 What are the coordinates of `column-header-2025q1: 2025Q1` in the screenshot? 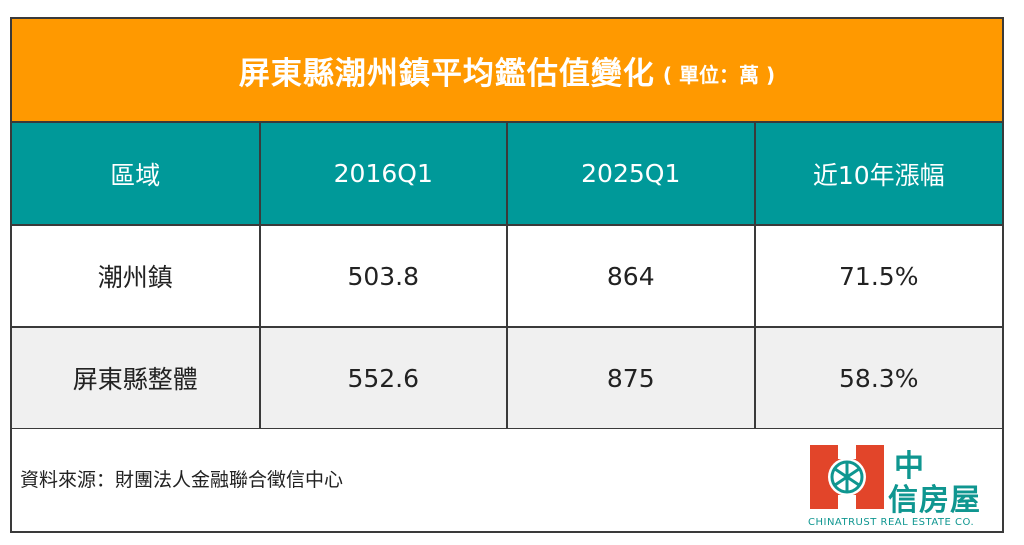 It's located at (631, 174).